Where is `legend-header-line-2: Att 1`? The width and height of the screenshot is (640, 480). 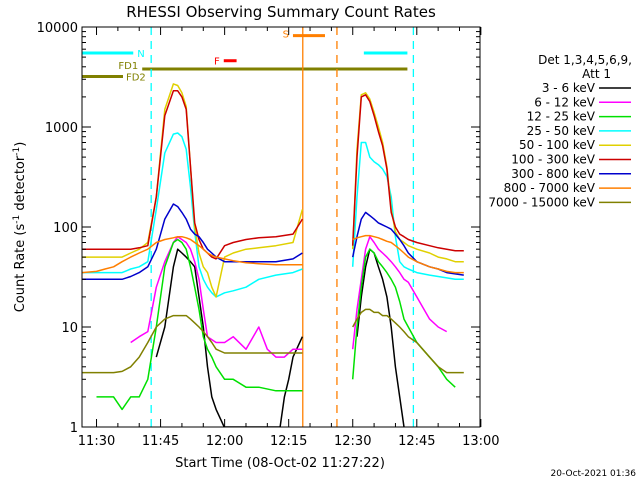 legend-header-line-2: Att 1 is located at coordinates (596, 74).